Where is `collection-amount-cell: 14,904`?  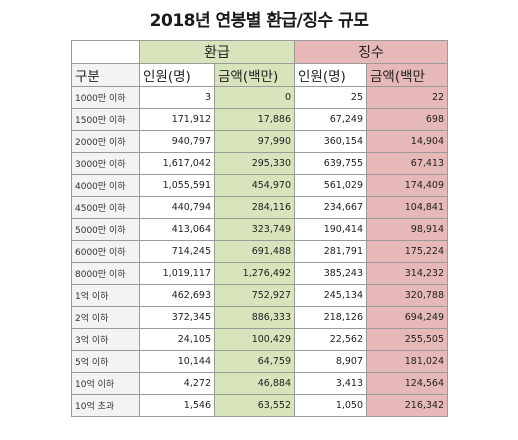
collection-amount-cell: 14,904 is located at coordinates (407, 141).